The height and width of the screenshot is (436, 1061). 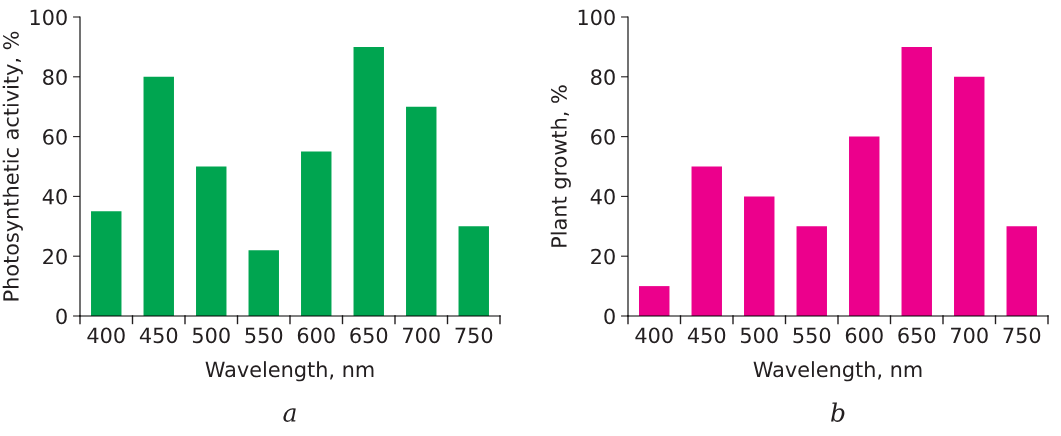 I want to click on text: a, so click(x=289, y=415).